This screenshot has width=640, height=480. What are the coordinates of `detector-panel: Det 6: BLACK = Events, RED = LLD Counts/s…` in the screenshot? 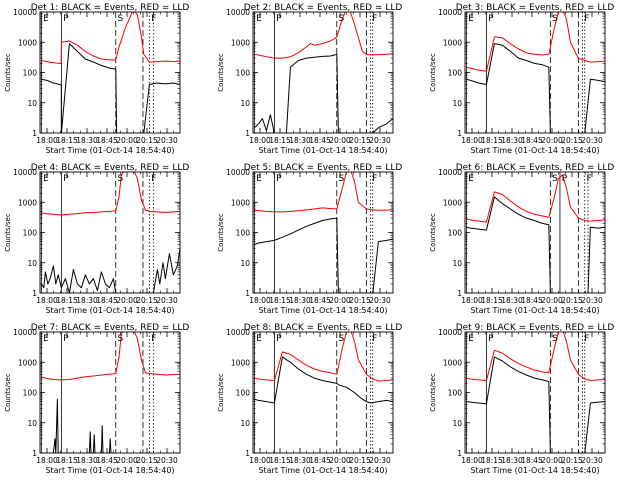 It's located at (521, 239).